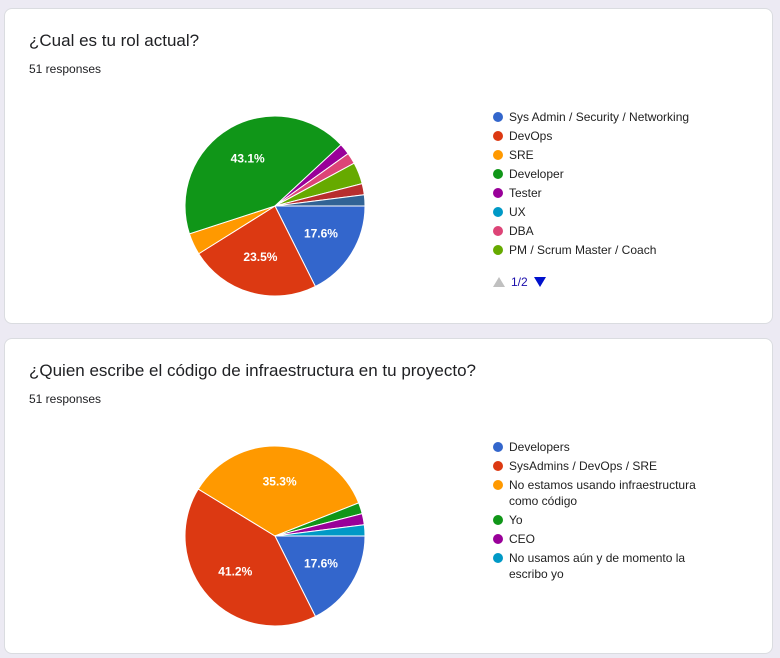 This screenshot has width=780, height=658. Describe the element at coordinates (280, 481) in the screenshot. I see `slice-label: 35.3%` at that location.